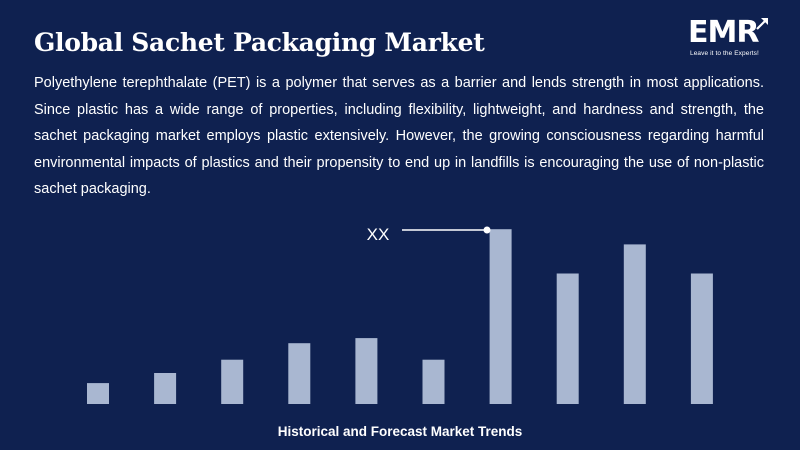  Describe the element at coordinates (259, 42) in the screenshot. I see `page-title: Global Sachet Packaging Market` at that location.